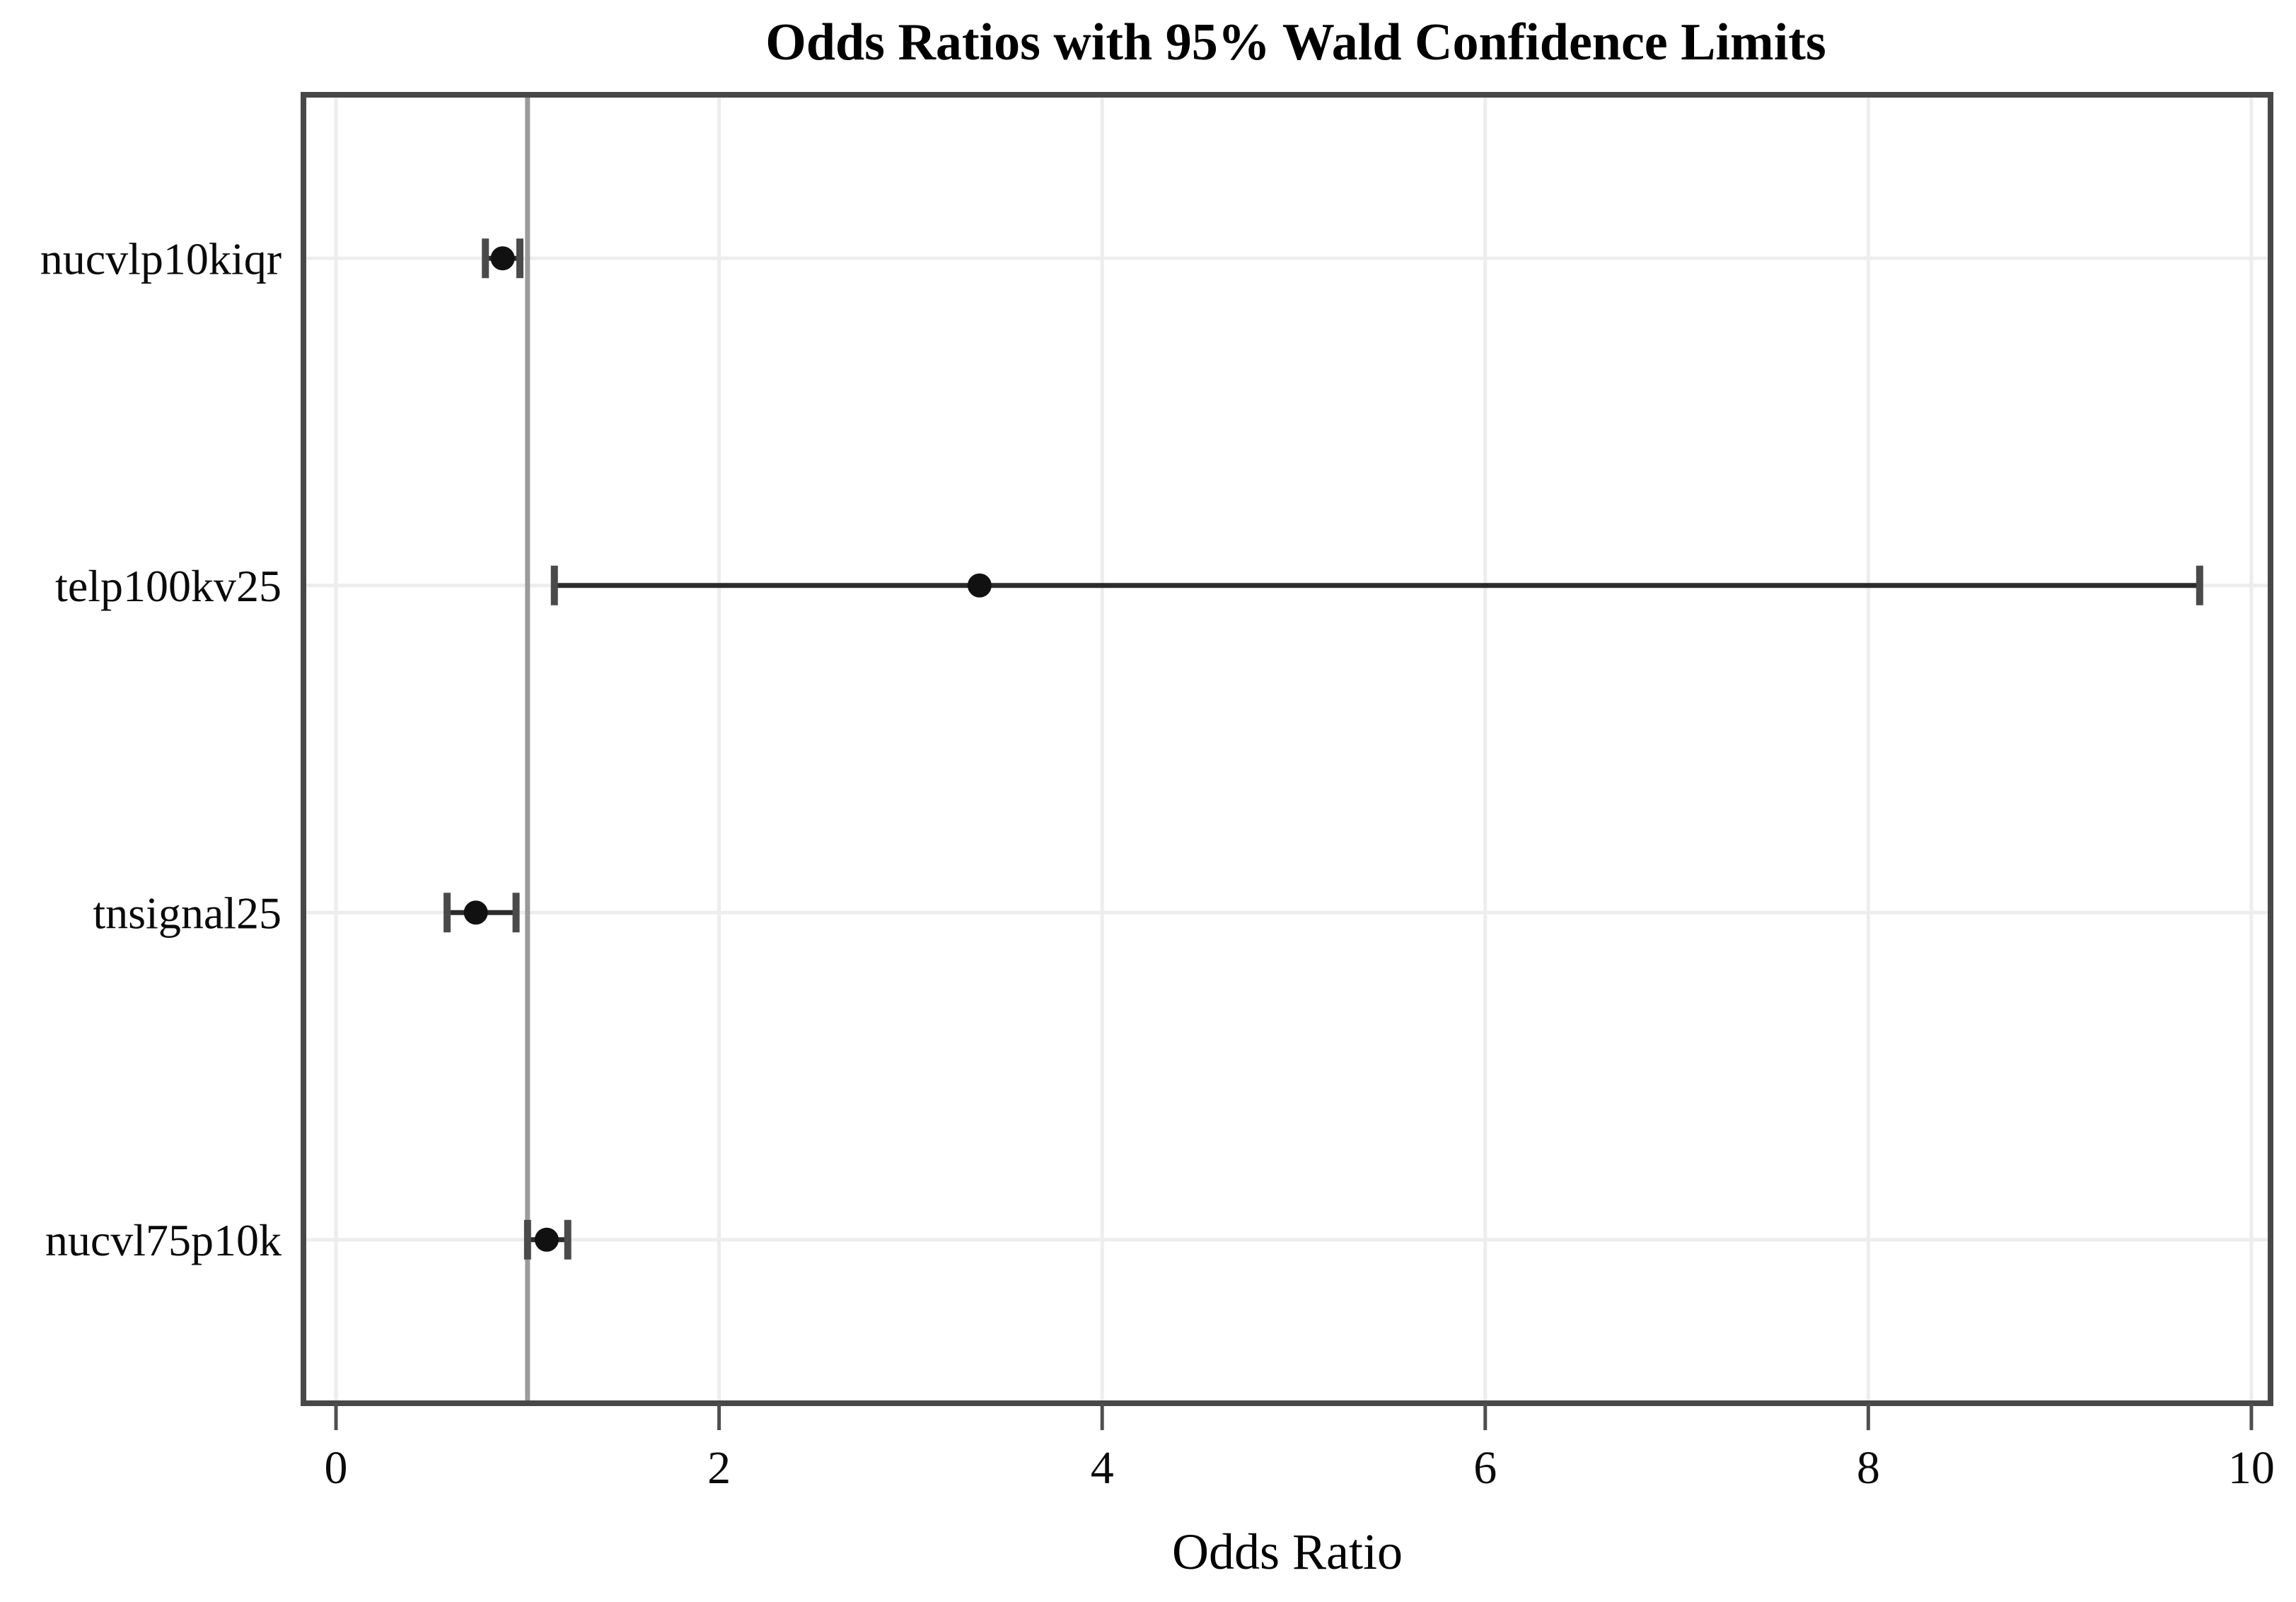 This screenshot has width=2296, height=1602. I want to click on y-axis-label: nucvl75p10k, so click(164, 1240).